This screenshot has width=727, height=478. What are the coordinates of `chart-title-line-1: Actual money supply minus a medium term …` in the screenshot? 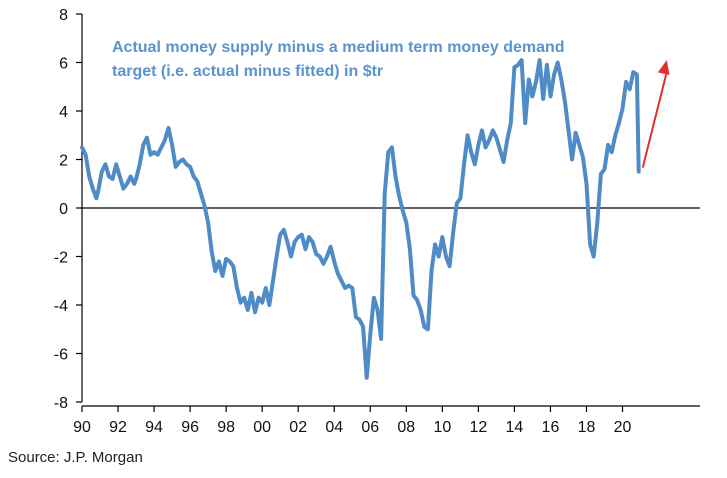 It's located at (338, 47).